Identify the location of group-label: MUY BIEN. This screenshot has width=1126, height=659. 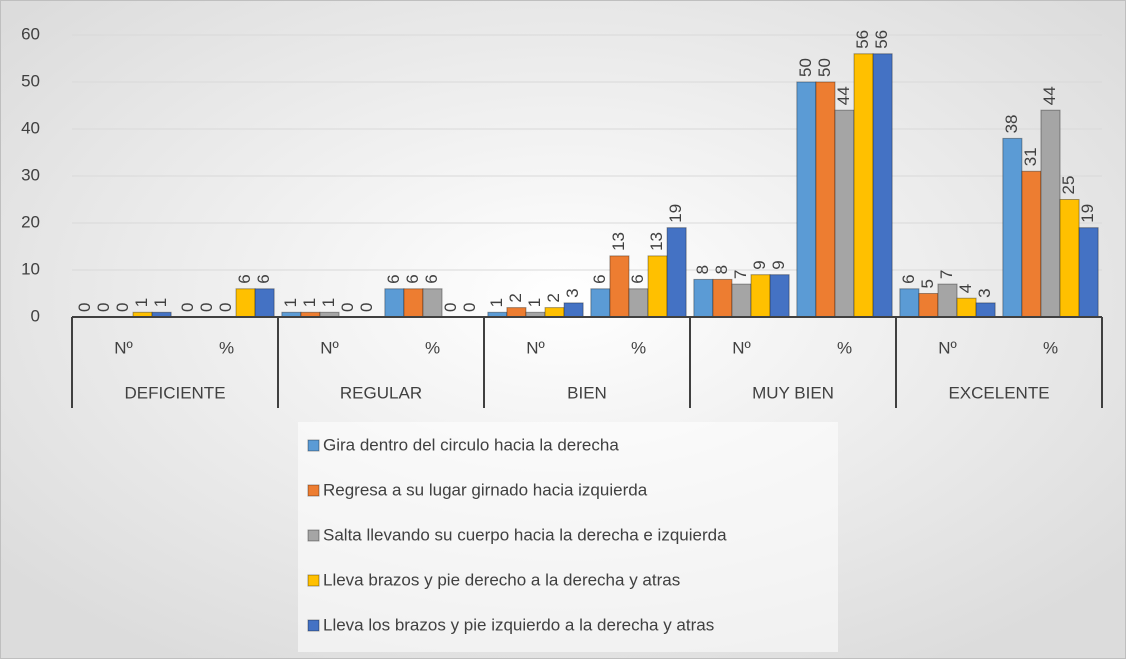
(793, 392).